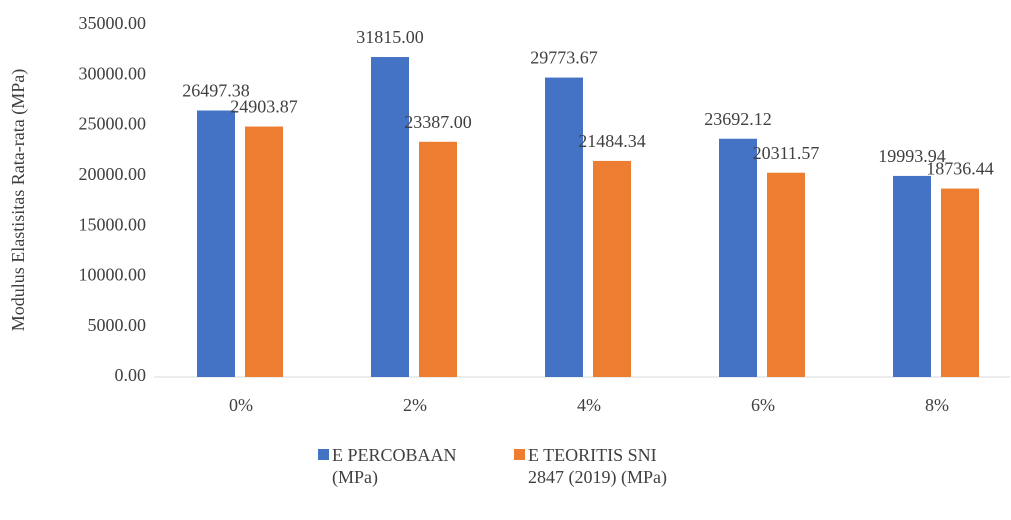 This screenshot has height=520, width=1011. What do you see at coordinates (589, 405) in the screenshot?
I see `x-tick-label: 4%` at bounding box center [589, 405].